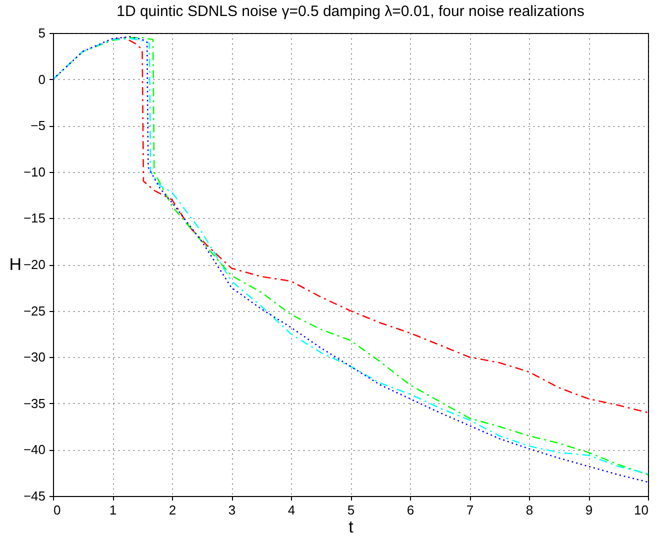 The width and height of the screenshot is (661, 541). I want to click on x-tick-label: 3, so click(232, 510).